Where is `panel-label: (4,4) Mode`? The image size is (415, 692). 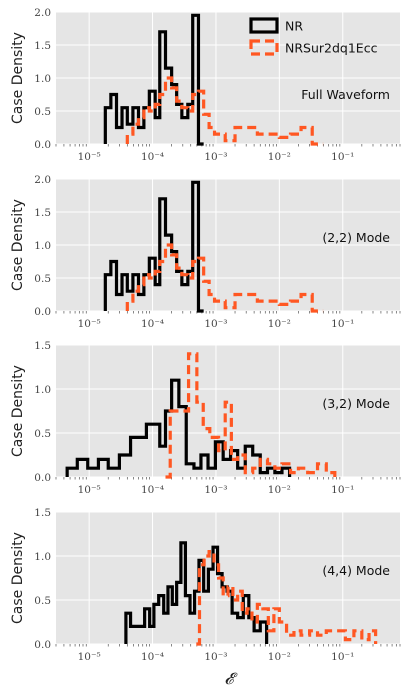
panel-label: (4,4) Mode is located at coordinates (356, 570).